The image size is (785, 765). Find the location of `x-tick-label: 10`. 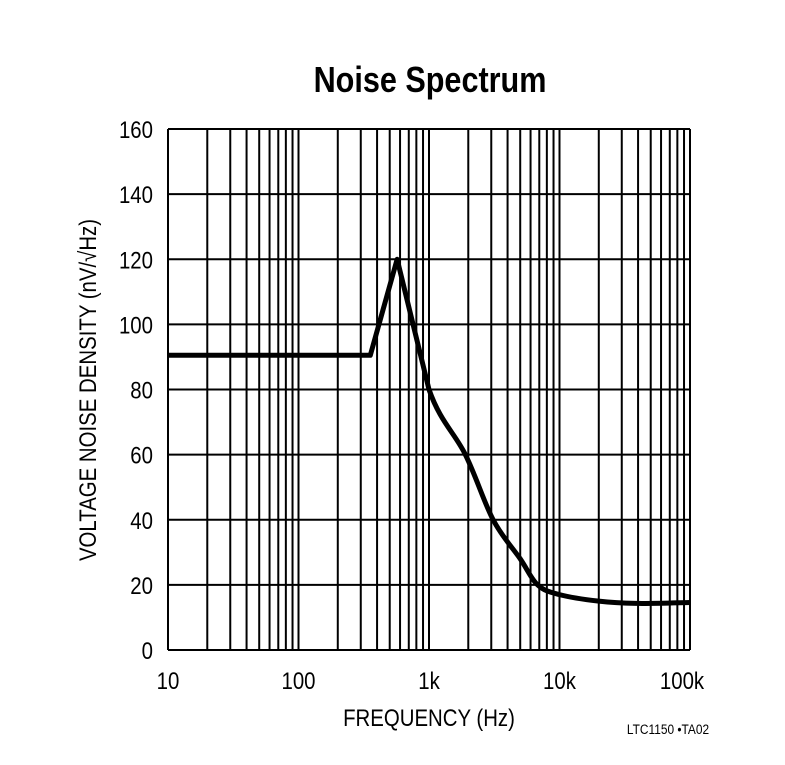

x-tick-label: 10 is located at coordinates (168, 680).